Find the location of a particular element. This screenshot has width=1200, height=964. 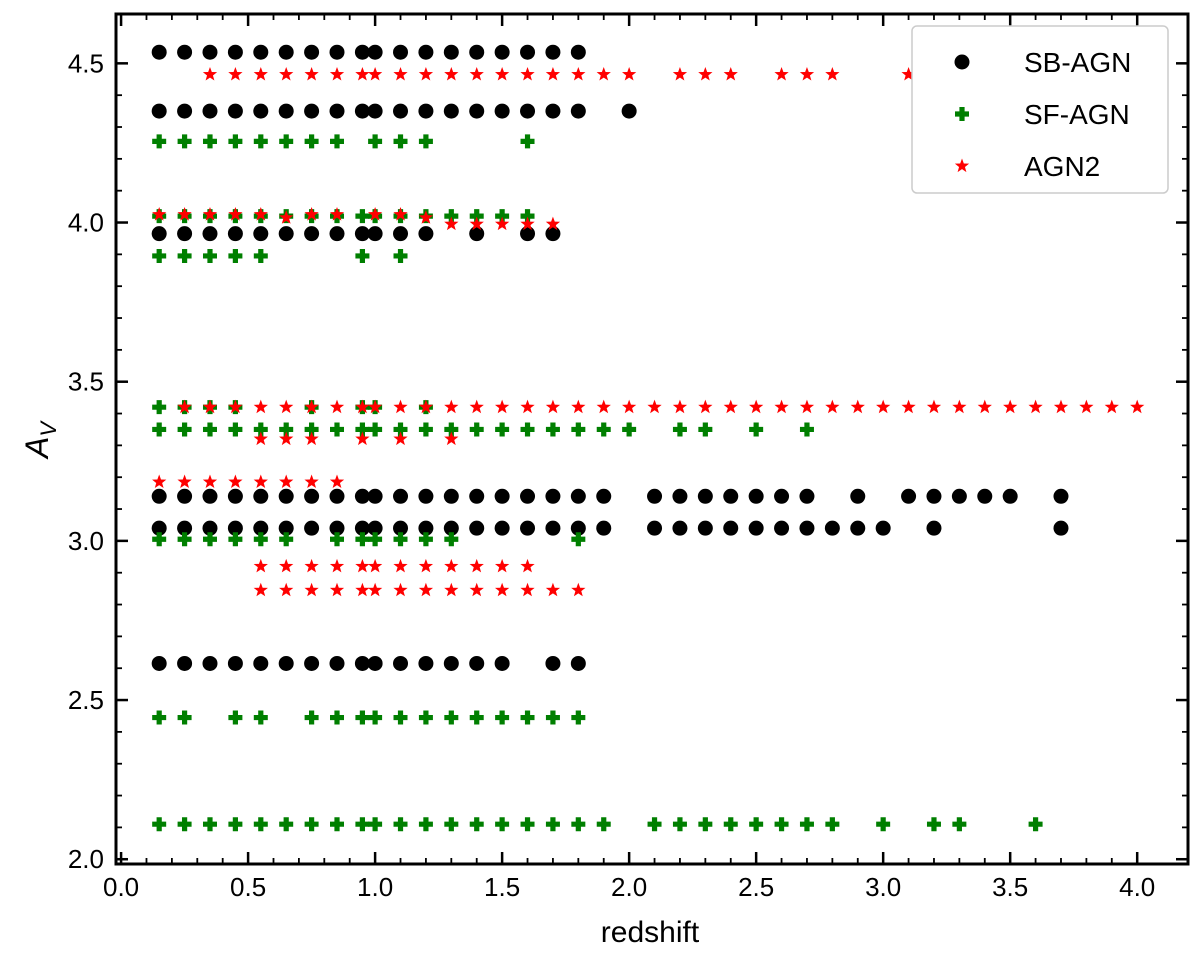

legend-item-sb-agn: SB-AGN is located at coordinates (1042, 62).